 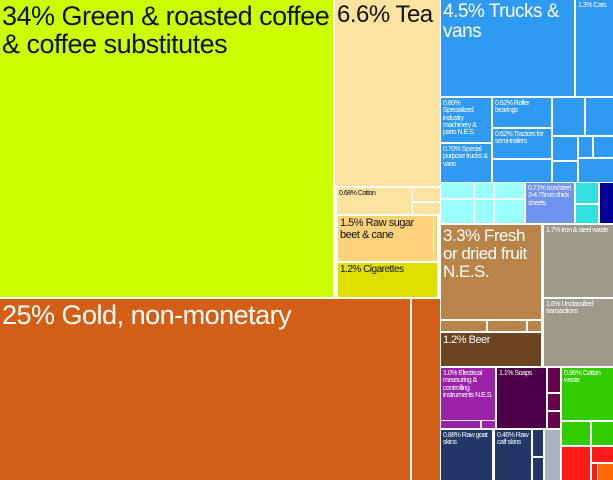 I want to click on treemap-cell-label: 25% Gold, non-monetary, so click(x=147, y=315).